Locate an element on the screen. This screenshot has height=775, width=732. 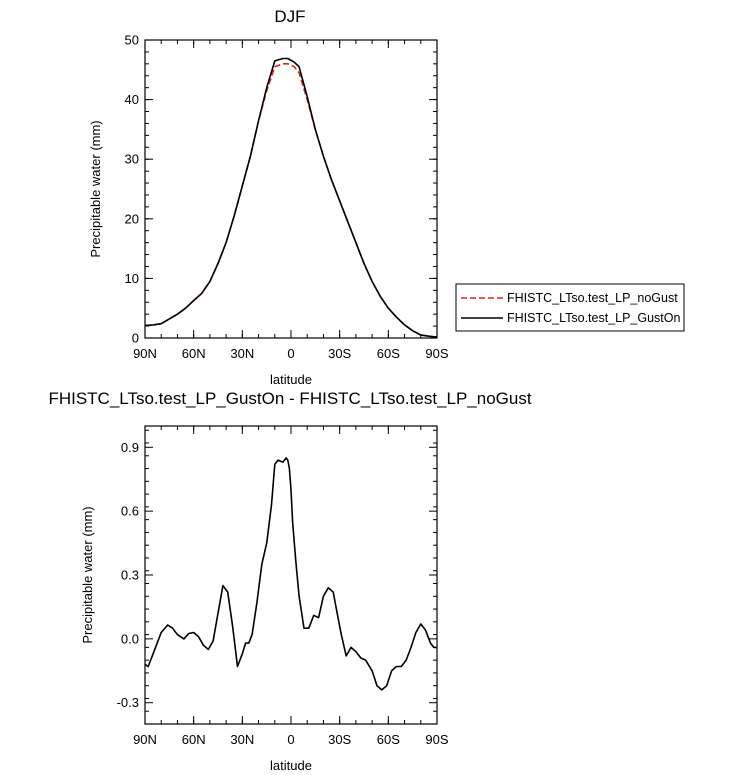
bottom-y-tick-label: 0.9 is located at coordinates (130, 447).